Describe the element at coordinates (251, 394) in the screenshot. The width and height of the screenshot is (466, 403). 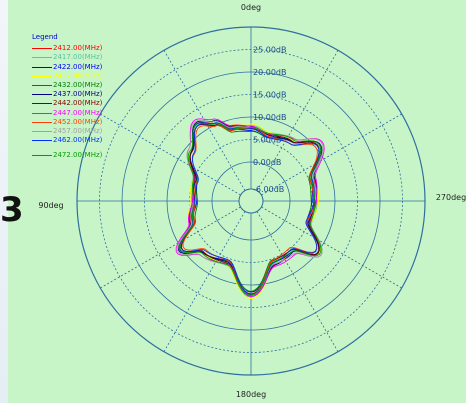
I see `angle-label: 180deg` at that location.